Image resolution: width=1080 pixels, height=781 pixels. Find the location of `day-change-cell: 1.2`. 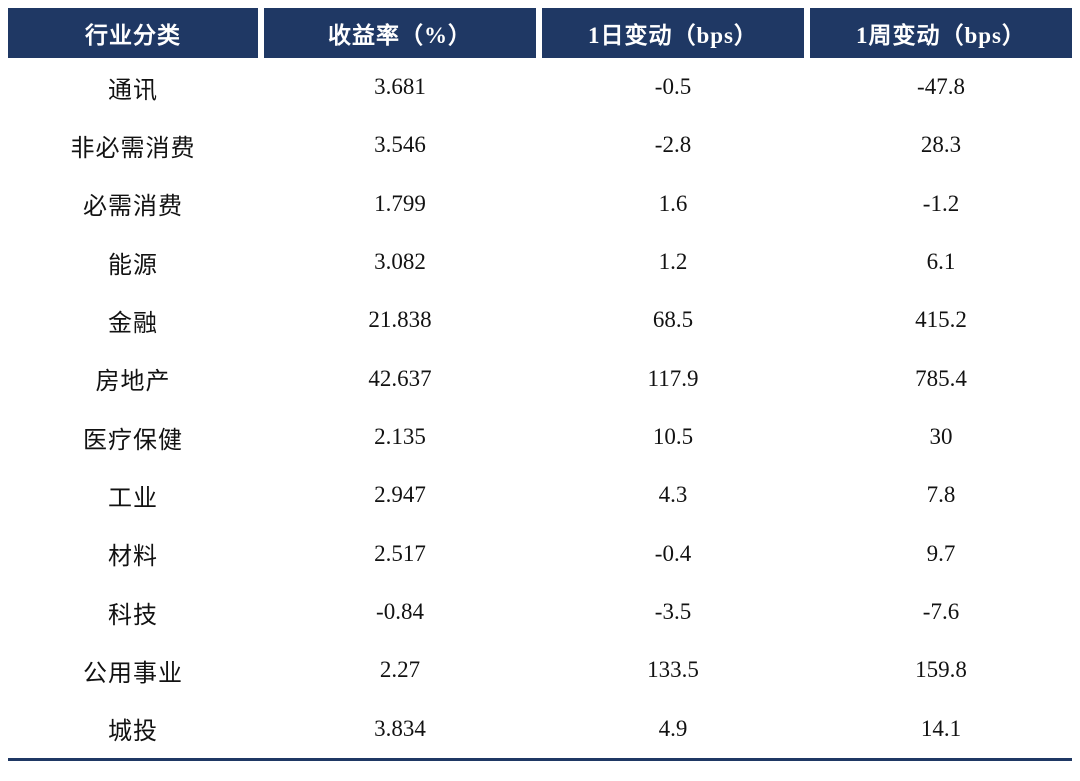

day-change-cell: 1.2 is located at coordinates (673, 262).